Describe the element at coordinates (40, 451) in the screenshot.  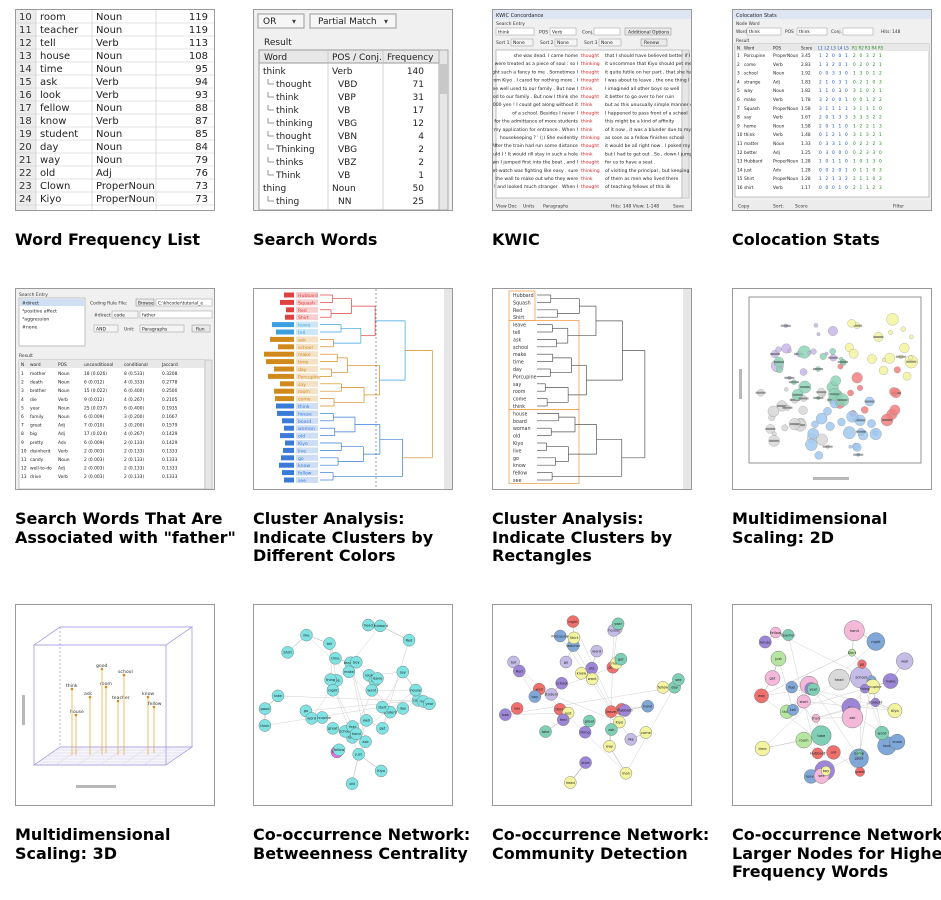
I see `table-cell: disinherit` at that location.